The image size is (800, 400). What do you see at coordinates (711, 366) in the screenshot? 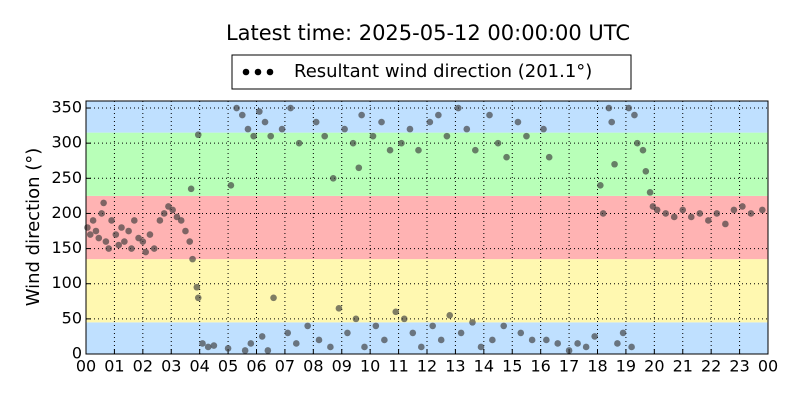
I see `x-tick-label: 22` at bounding box center [711, 366].